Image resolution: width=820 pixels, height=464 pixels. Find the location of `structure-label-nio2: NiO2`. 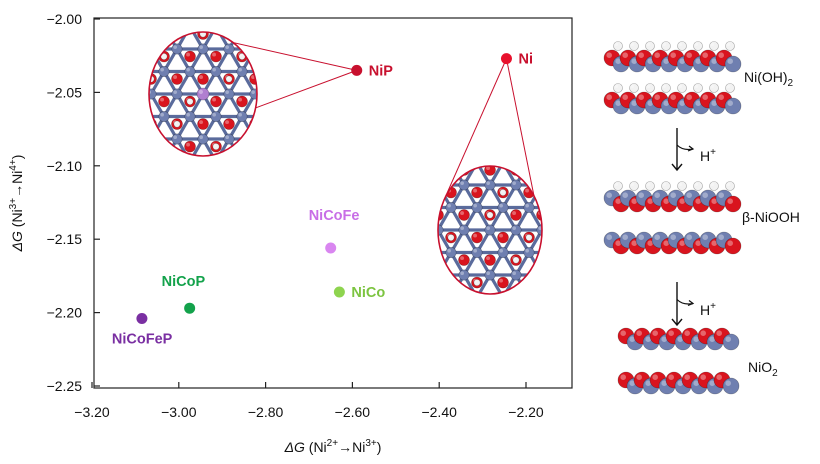

structure-label-nio2: NiO2 is located at coordinates (763, 369).